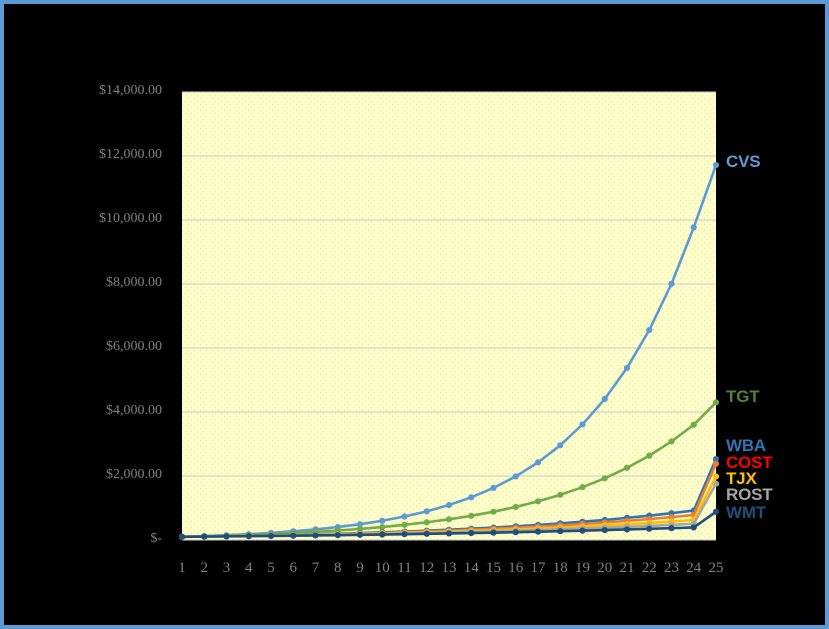 The height and width of the screenshot is (629, 829). Describe the element at coordinates (271, 568) in the screenshot. I see `x-axis-tick-label: 5` at that location.